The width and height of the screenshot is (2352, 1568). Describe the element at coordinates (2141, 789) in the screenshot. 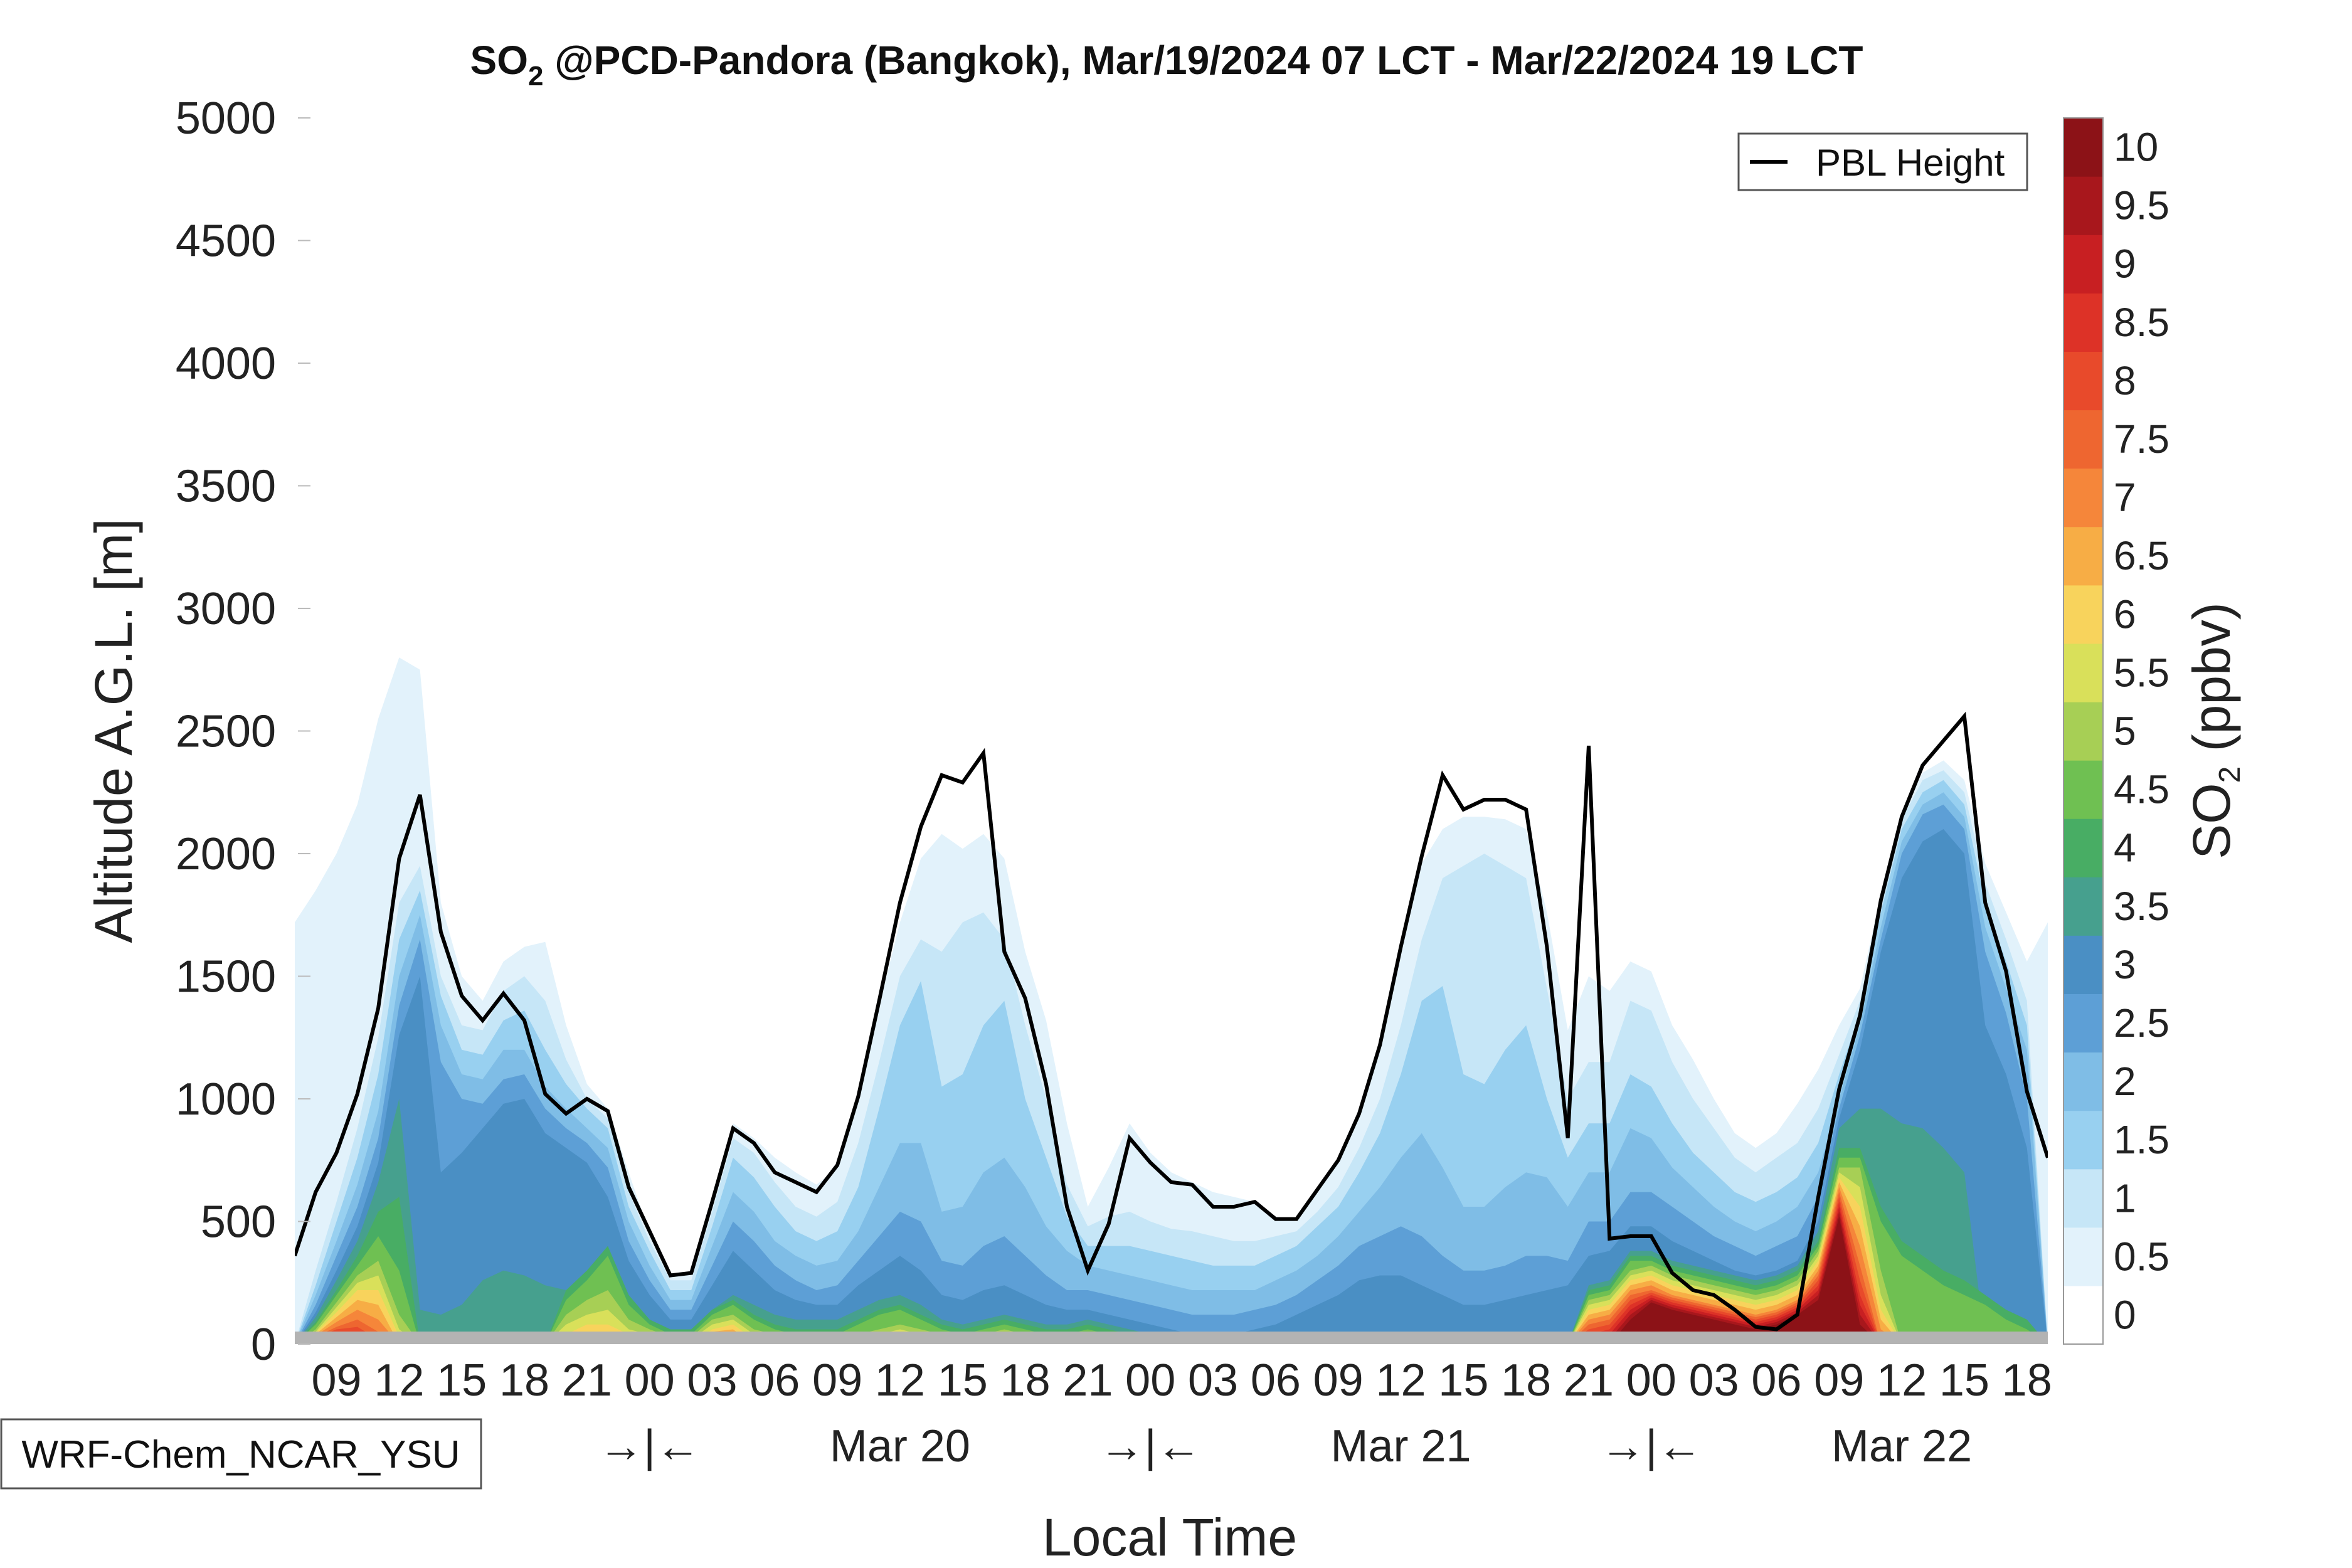

I see `colorbar-tick-label: 4.5` at that location.